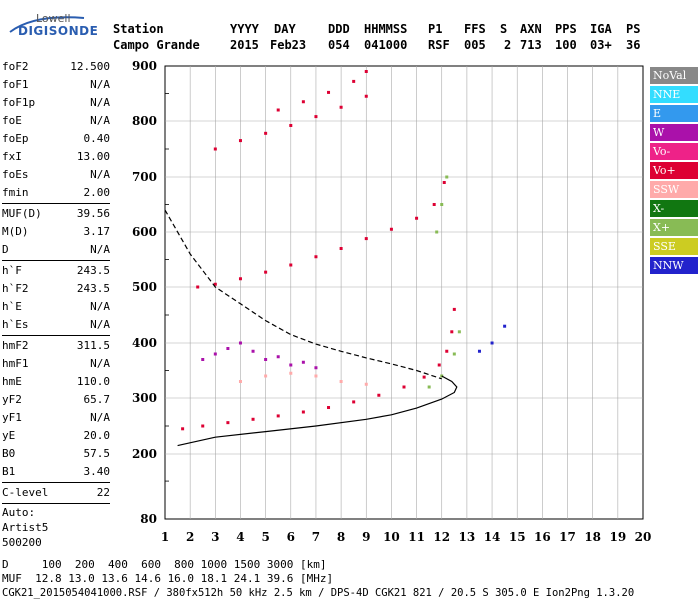  Describe the element at coordinates (566, 45) in the screenshot. I see `header-value-9: 100` at that location.